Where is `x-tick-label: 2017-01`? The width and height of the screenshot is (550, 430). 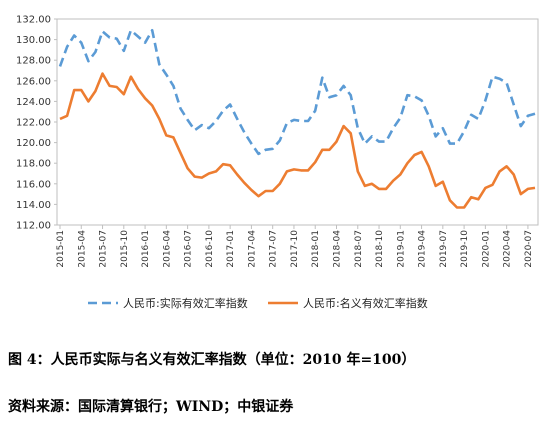 x-tick-label: 2017-01 is located at coordinates (231, 249).